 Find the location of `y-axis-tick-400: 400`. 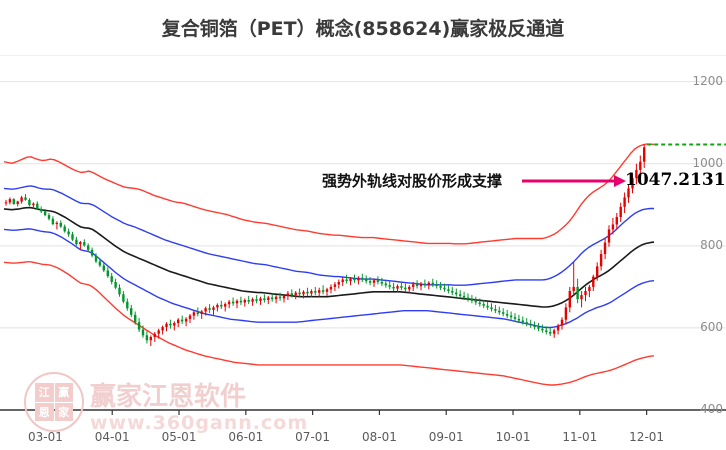

y-axis-tick-400: 400 is located at coordinates (711, 409).